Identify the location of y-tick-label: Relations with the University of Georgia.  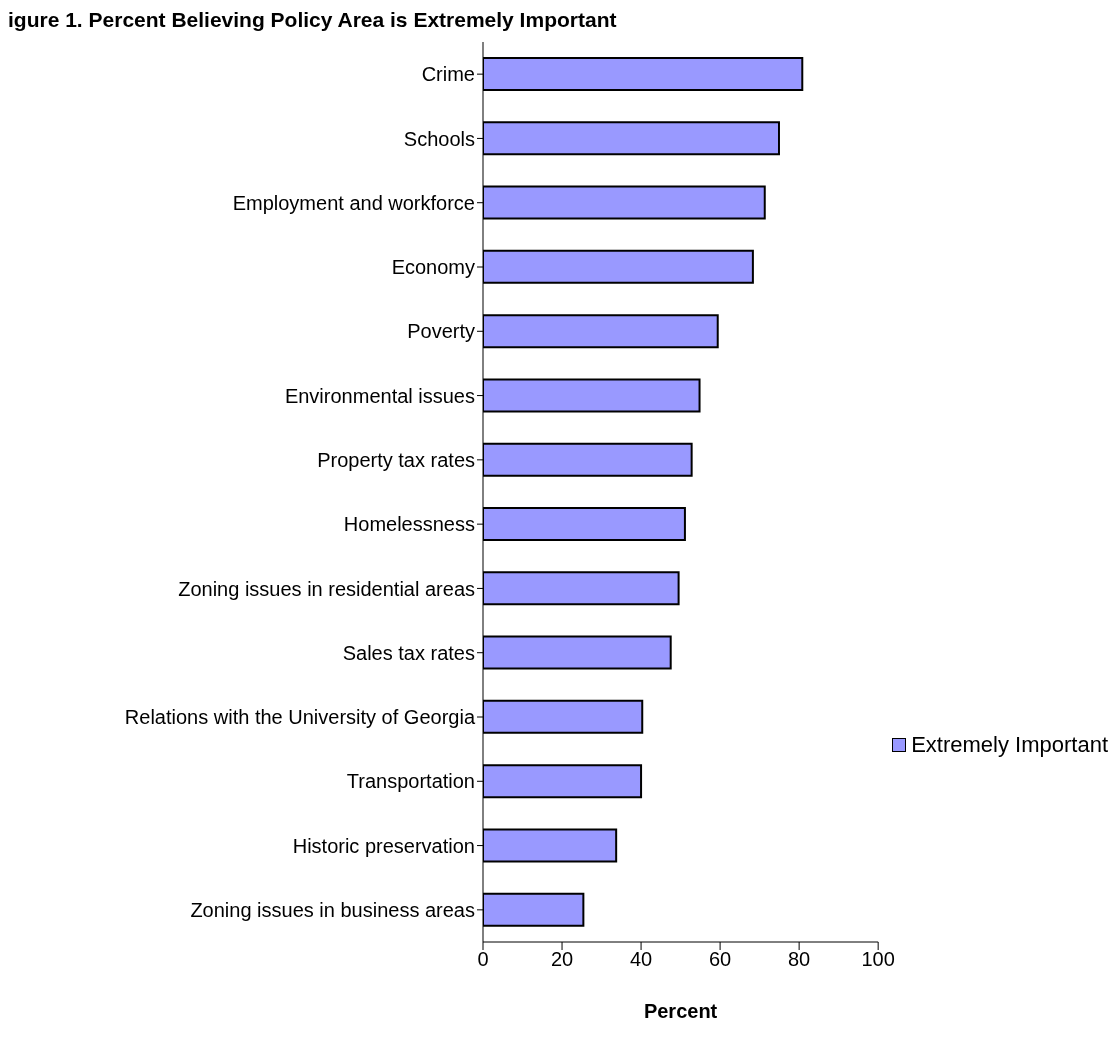
(300, 717).